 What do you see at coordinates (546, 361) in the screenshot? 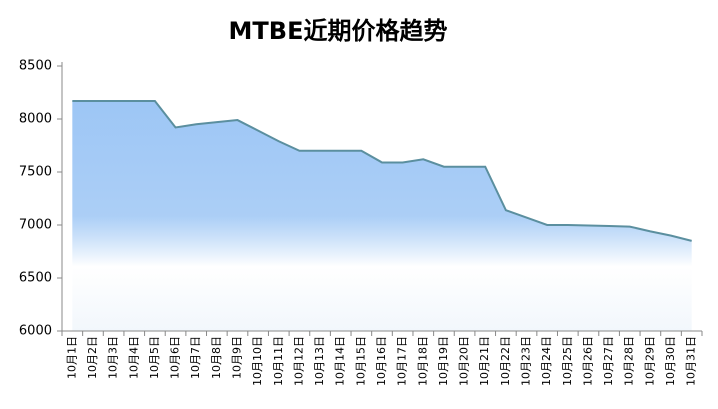
I see `x-tick-label: 10月24日` at bounding box center [546, 361].